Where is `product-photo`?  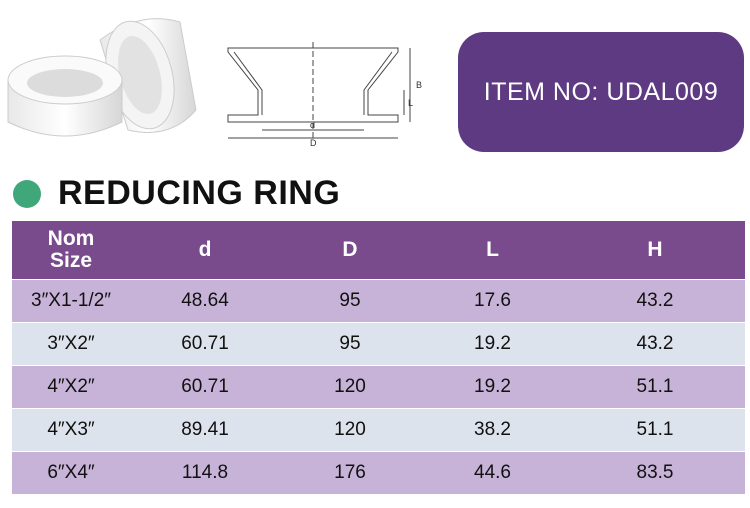 product-photo is located at coordinates (102, 77).